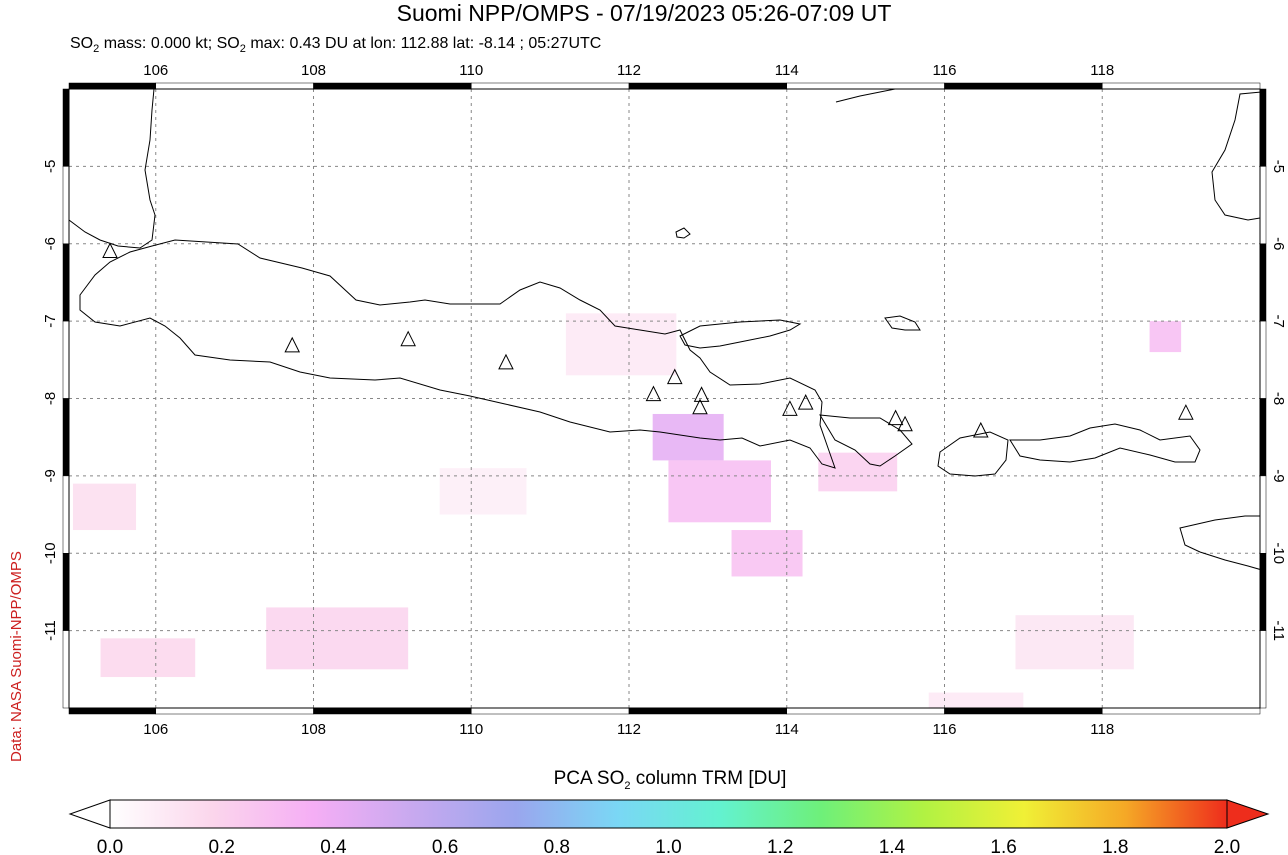  I want to click on colorbar-max-arrow, so click(1248, 814).